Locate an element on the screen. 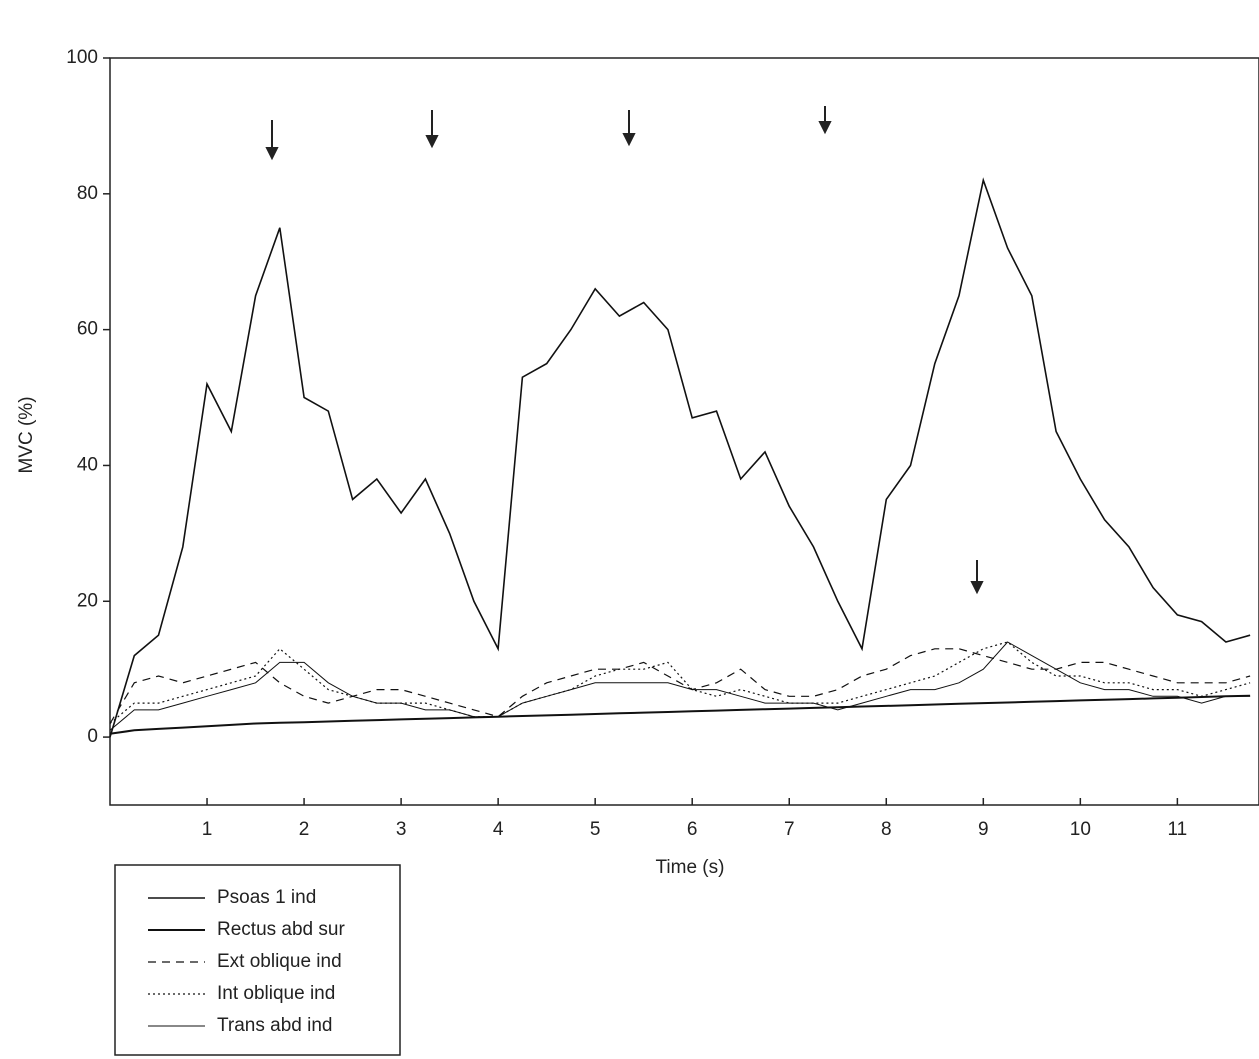 This screenshot has width=1259, height=1059. x-tick-label: 2 is located at coordinates (304, 829).